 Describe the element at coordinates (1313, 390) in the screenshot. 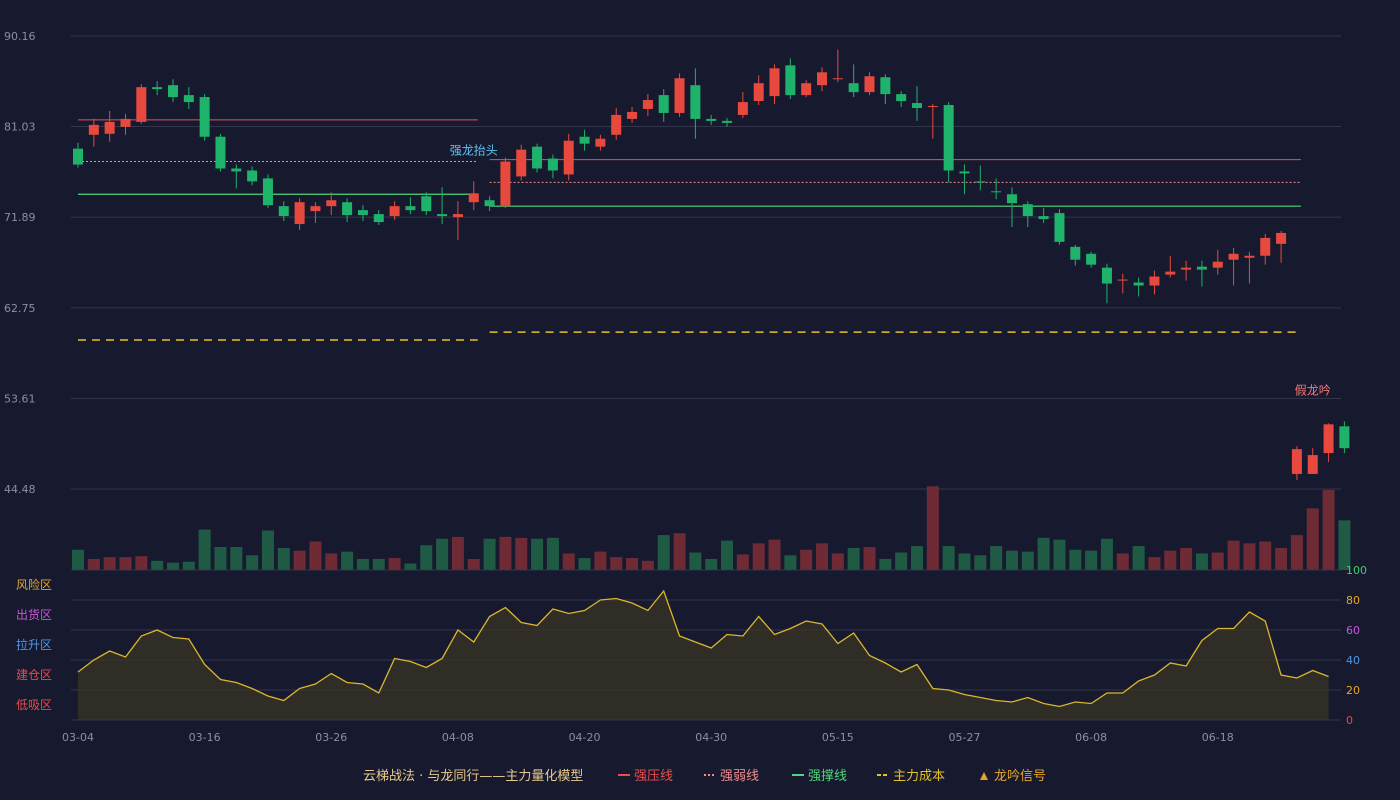

I see `signal-label: 假龙吟` at that location.